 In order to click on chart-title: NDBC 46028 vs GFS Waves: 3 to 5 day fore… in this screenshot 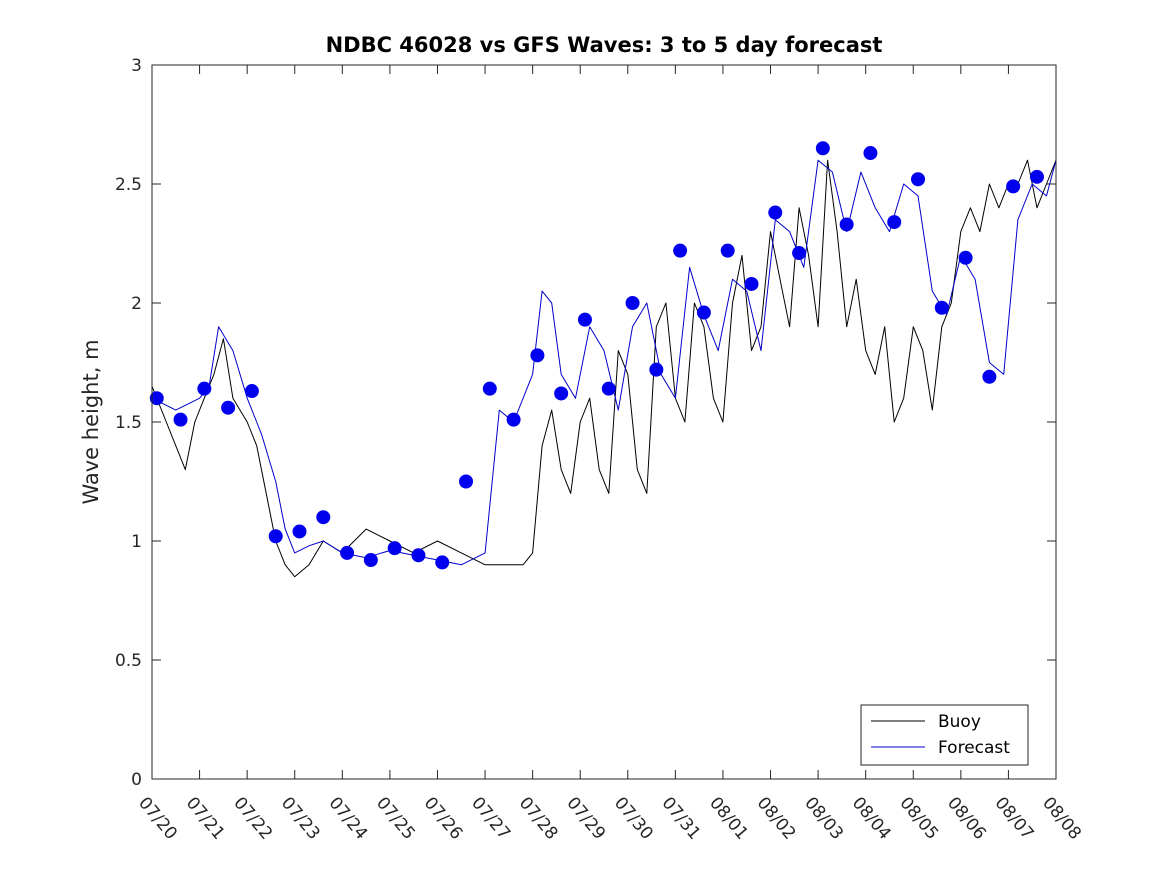, I will do `click(604, 45)`.